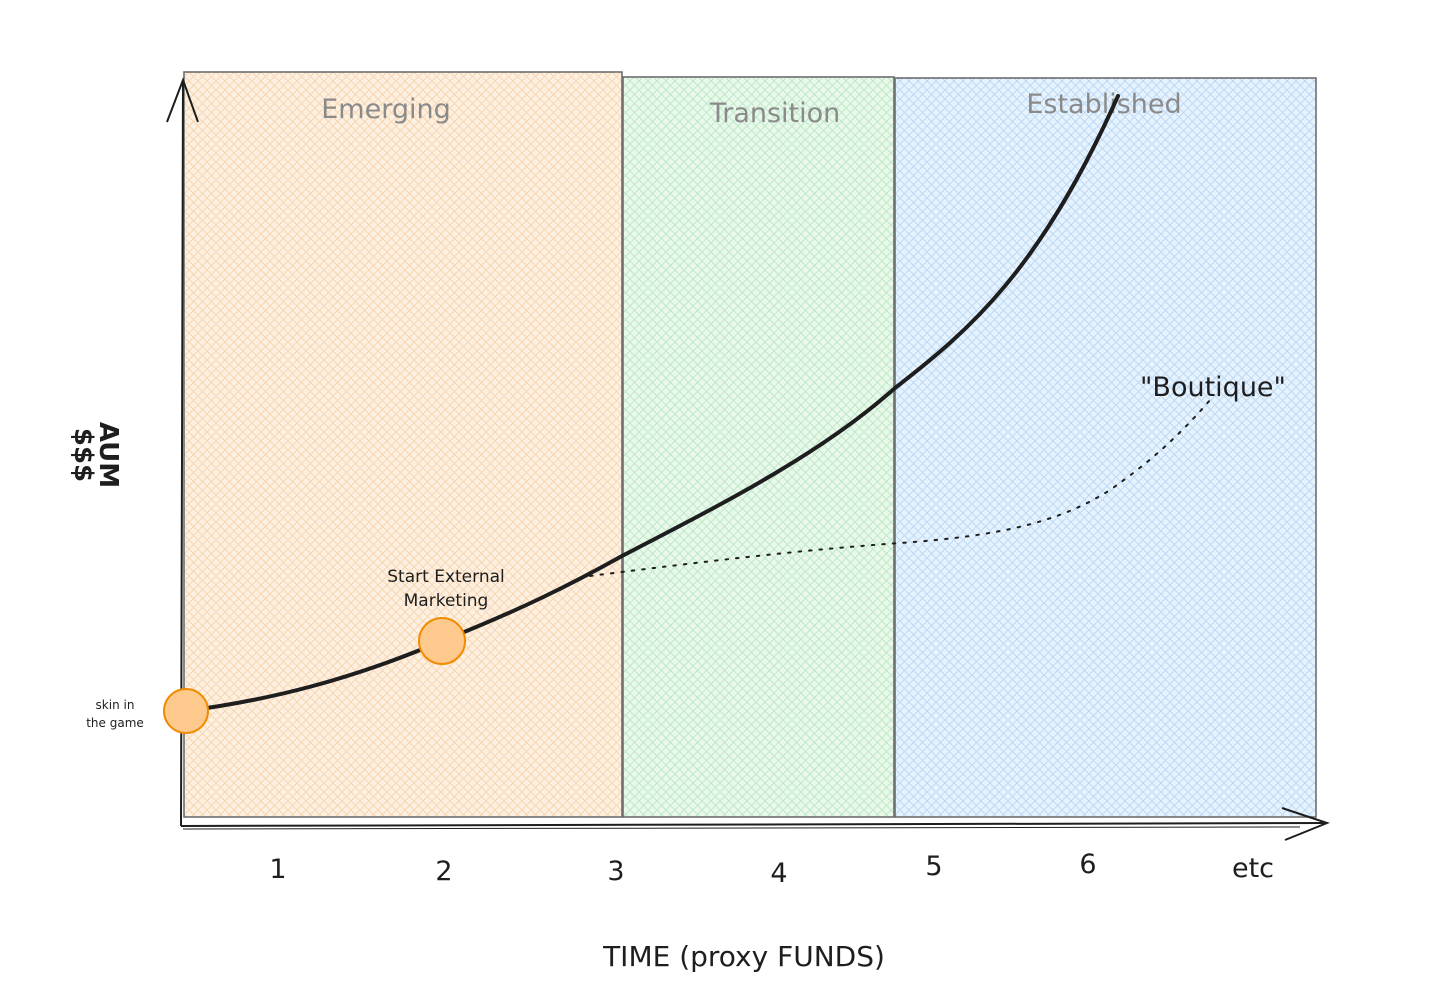 This screenshot has height=988, width=1438. I want to click on x-tick-label: 1, so click(277, 869).